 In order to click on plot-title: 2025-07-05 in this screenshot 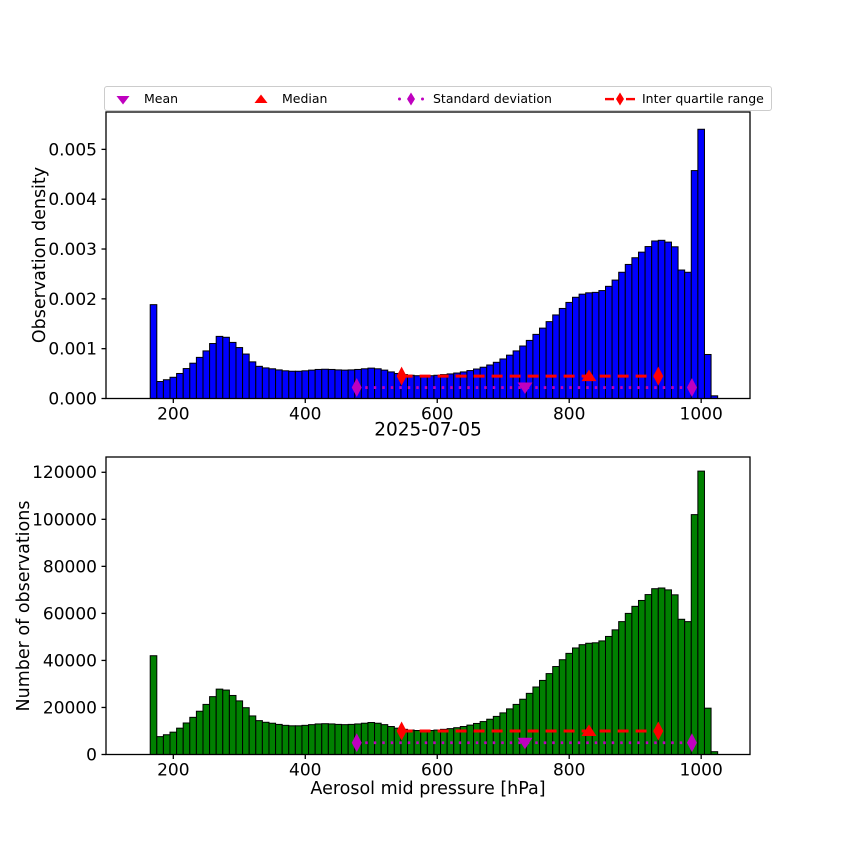, I will do `click(428, 430)`.